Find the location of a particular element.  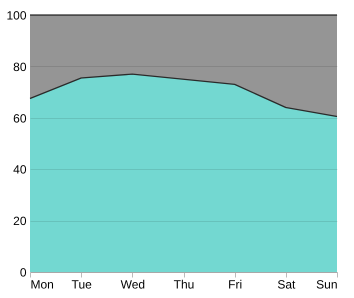

x-tick-label: Thu is located at coordinates (184, 285).